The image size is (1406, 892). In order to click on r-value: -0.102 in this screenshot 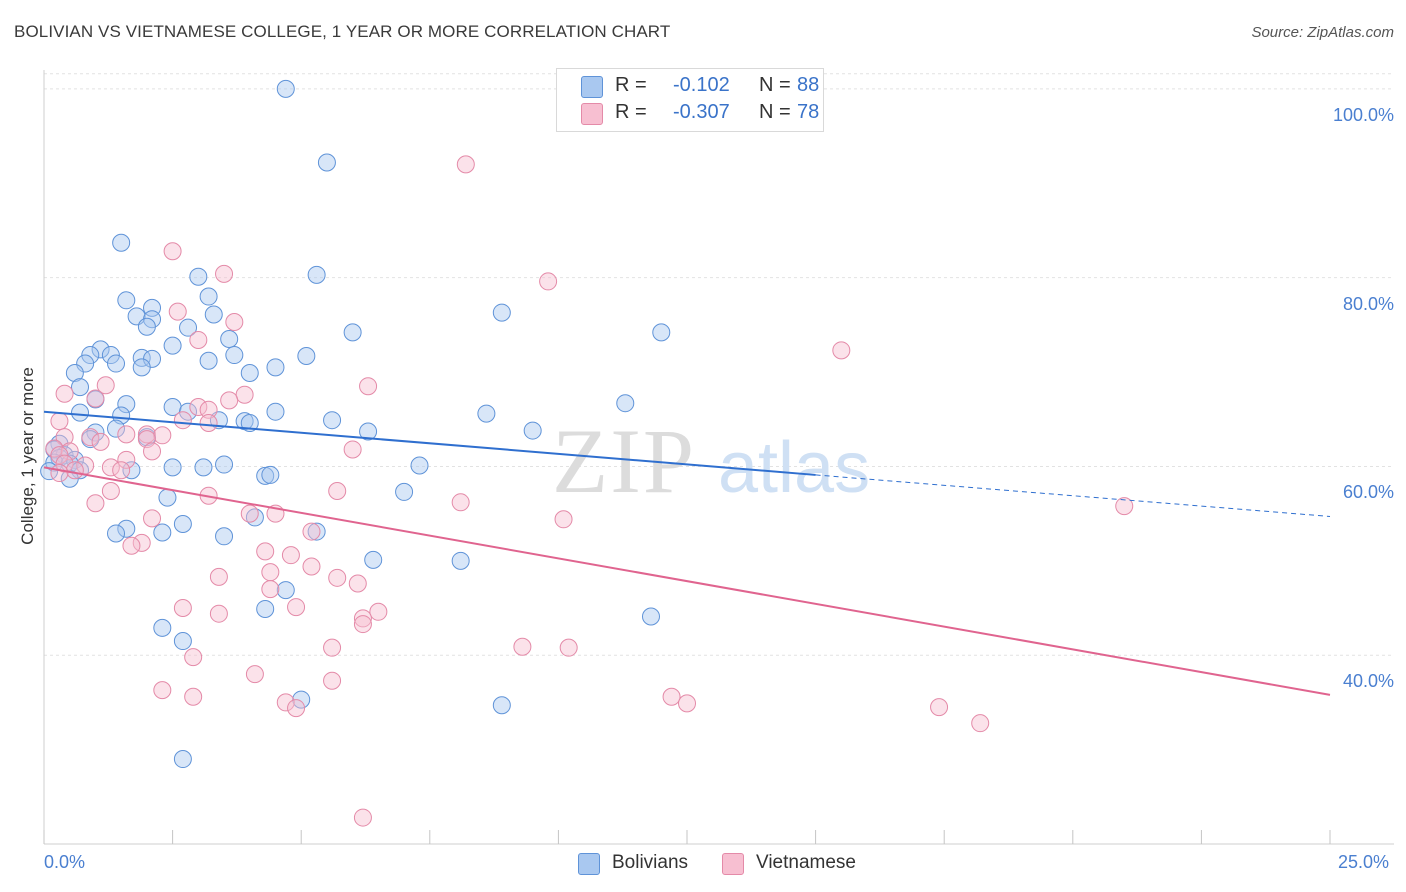, I will do `click(701, 85)`.